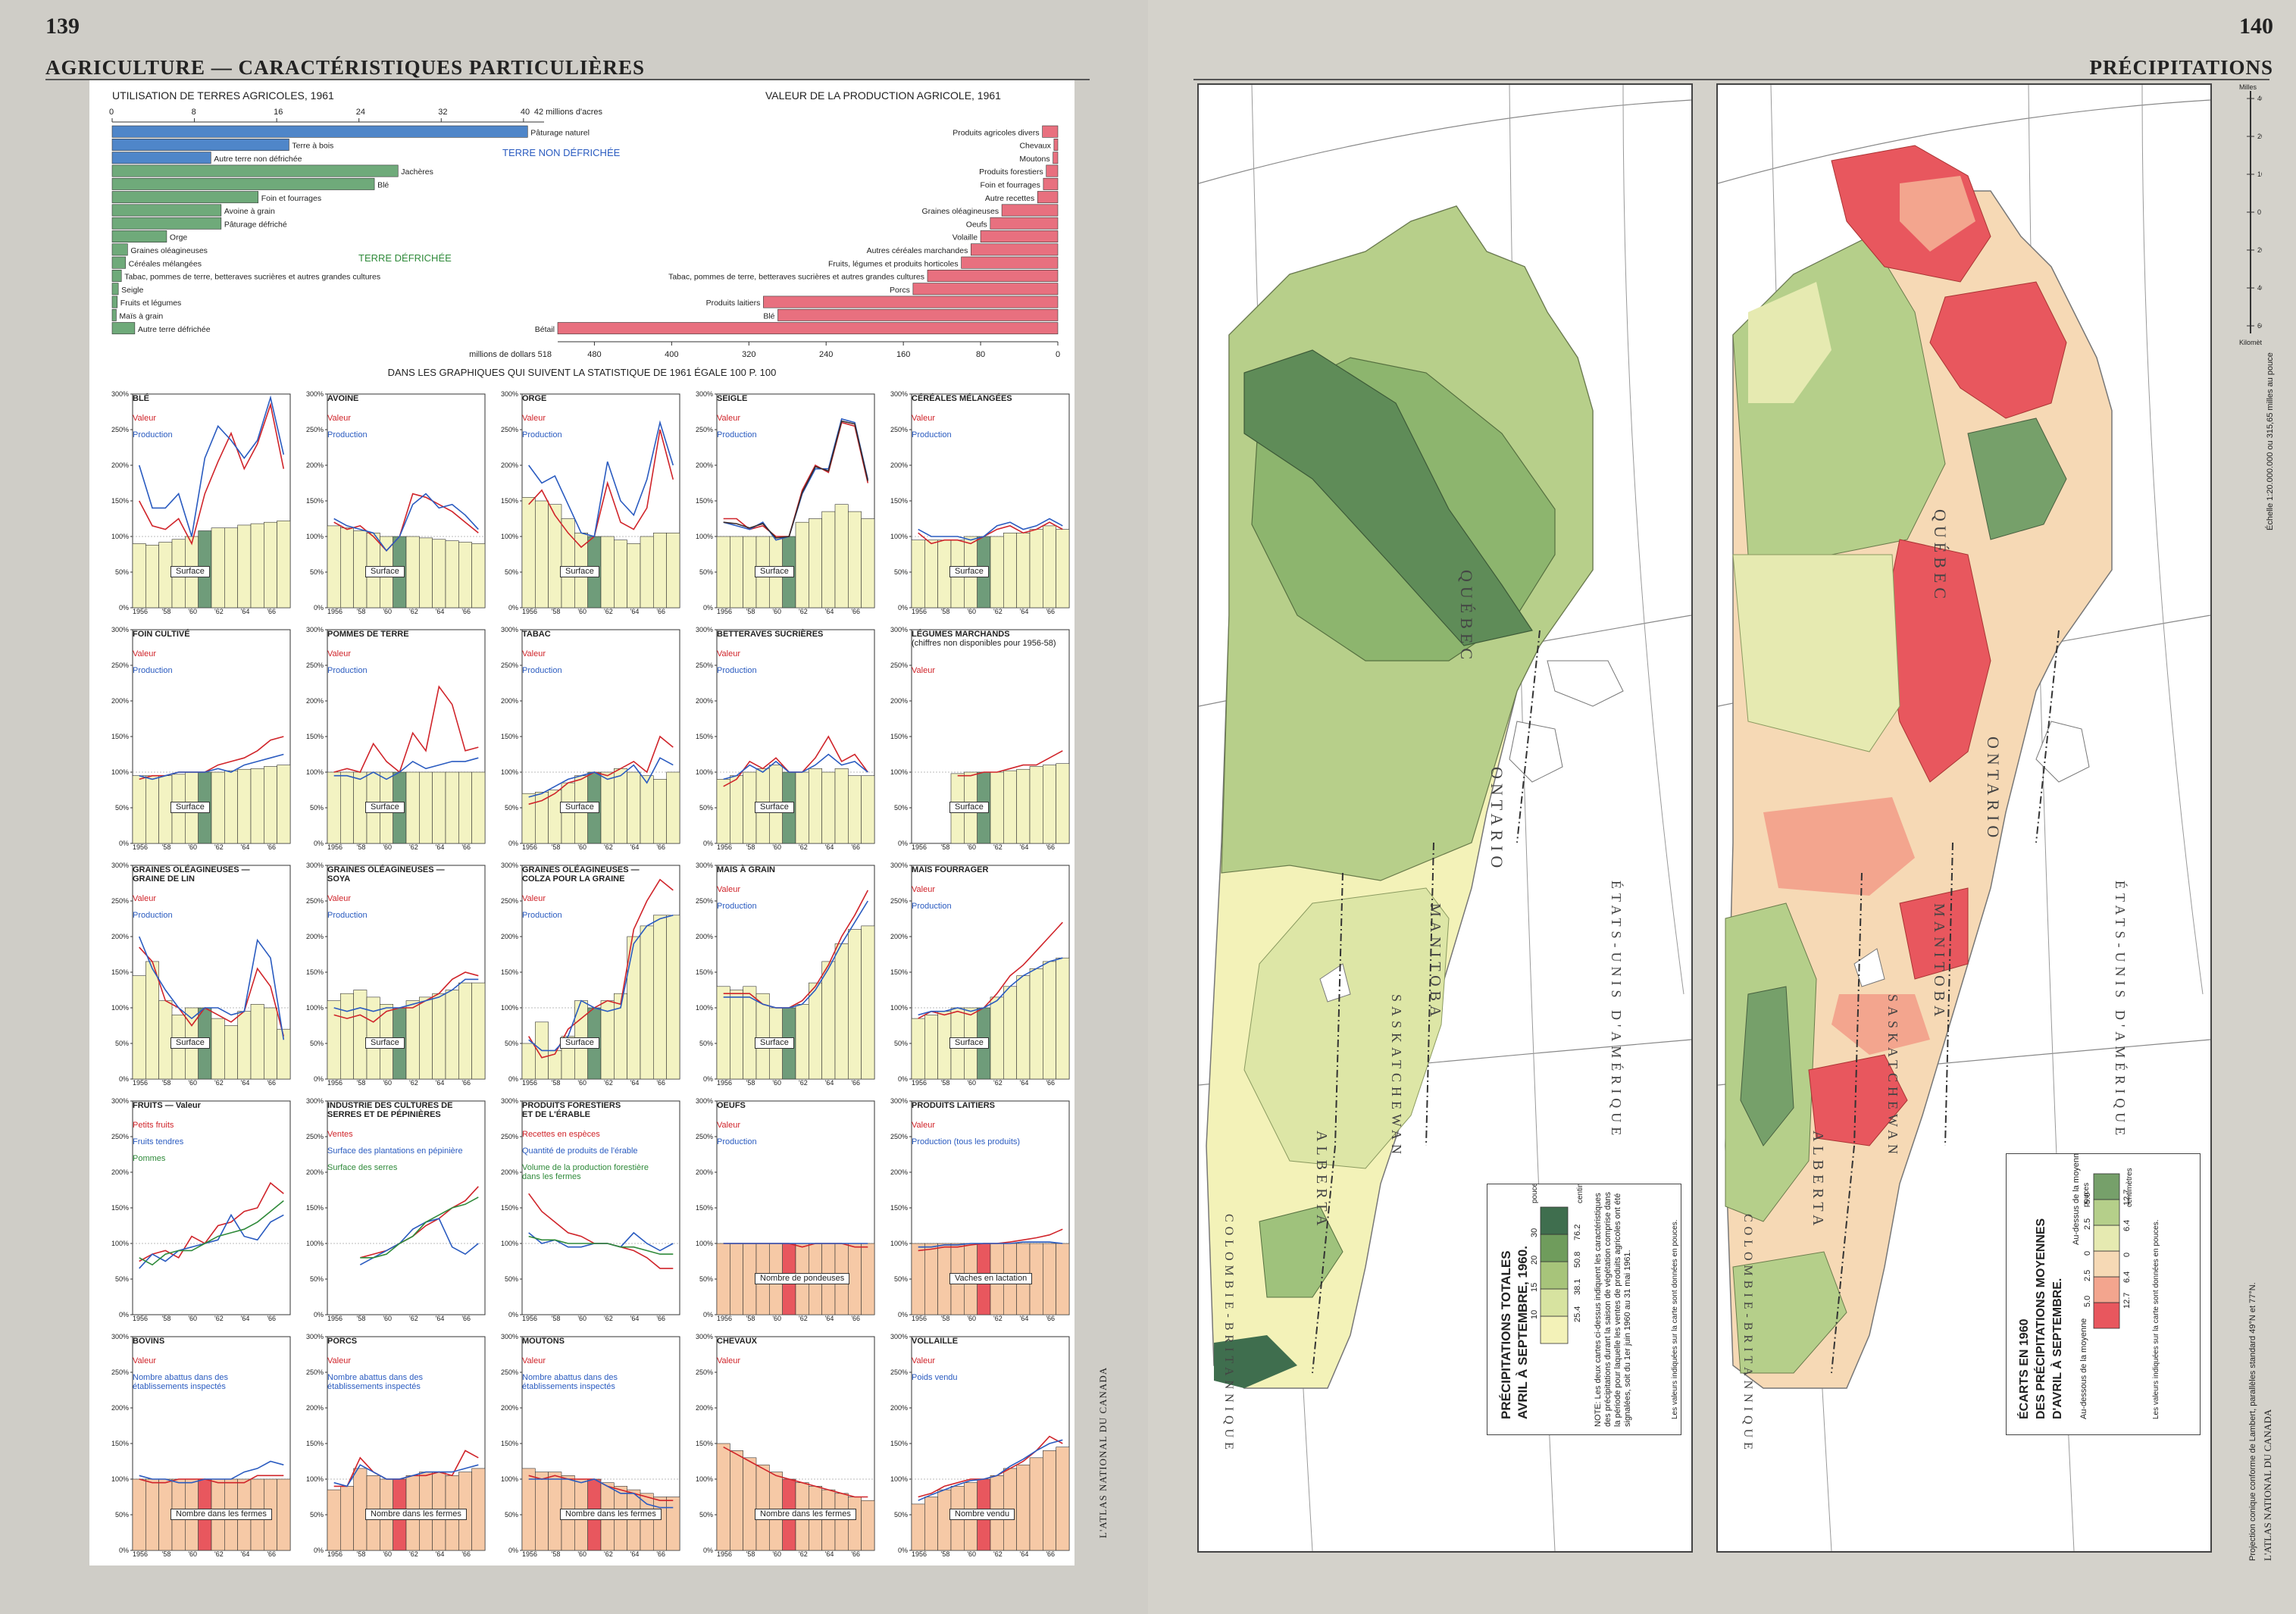 The image size is (2296, 1614). I want to click on prod-label: Autres céréales marchandes, so click(917, 250).